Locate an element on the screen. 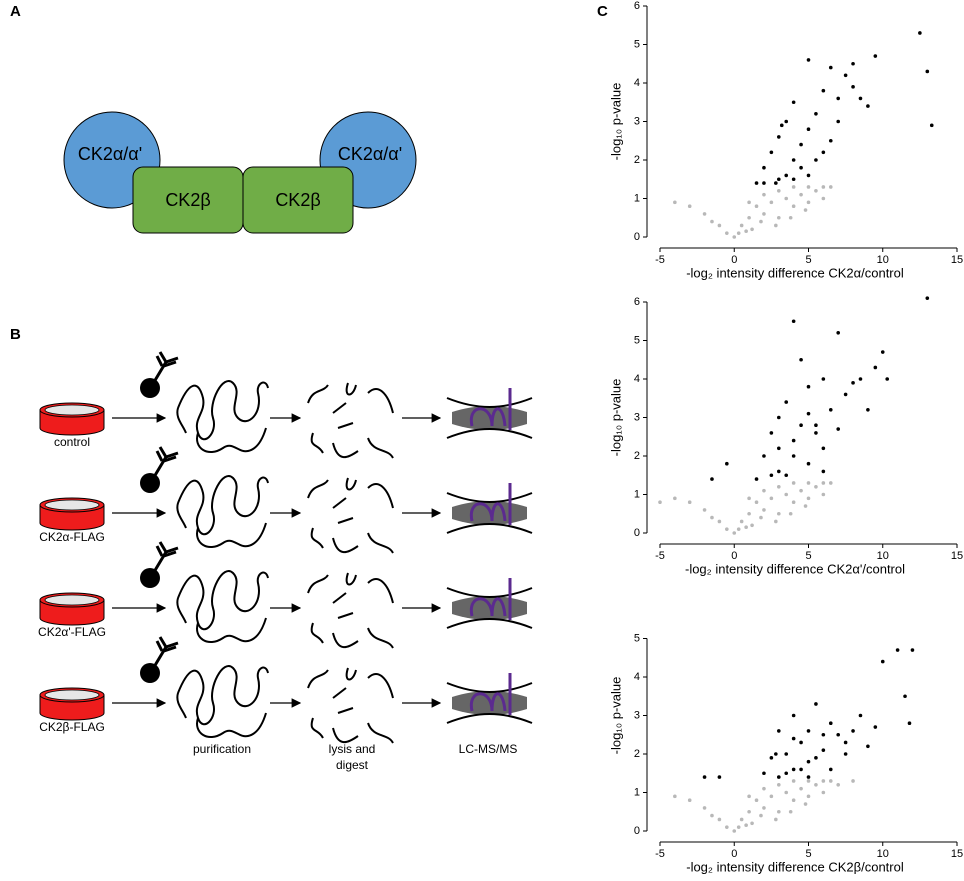  antibody is located at coordinates (159, 660).